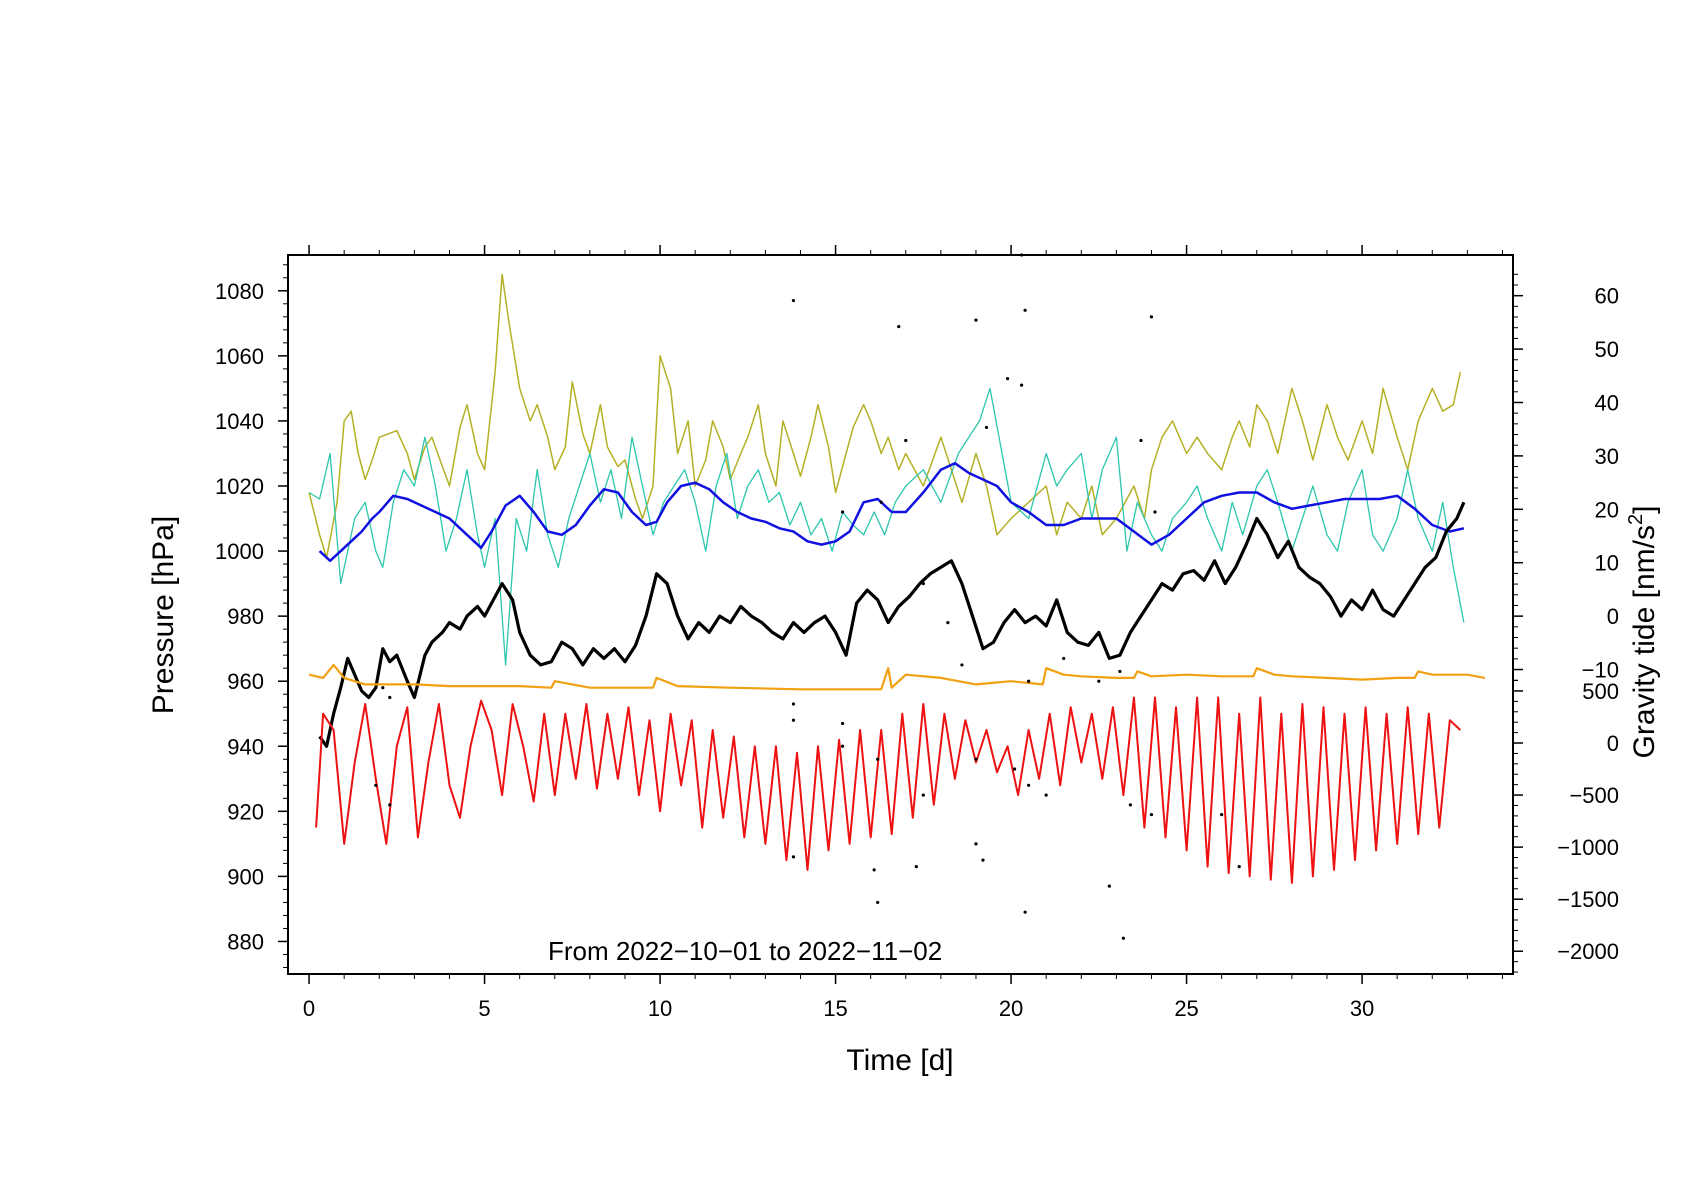 Image resolution: width=1684 pixels, height=1190 pixels. Describe the element at coordinates (660, 1008) in the screenshot. I see `x-tick-label: 10` at that location.